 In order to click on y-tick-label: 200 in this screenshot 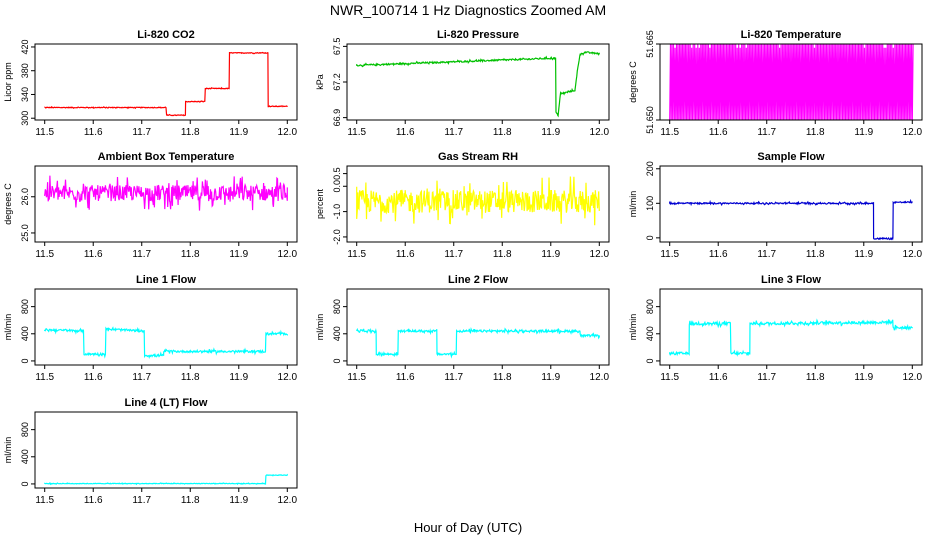, I will do `click(650, 168)`.